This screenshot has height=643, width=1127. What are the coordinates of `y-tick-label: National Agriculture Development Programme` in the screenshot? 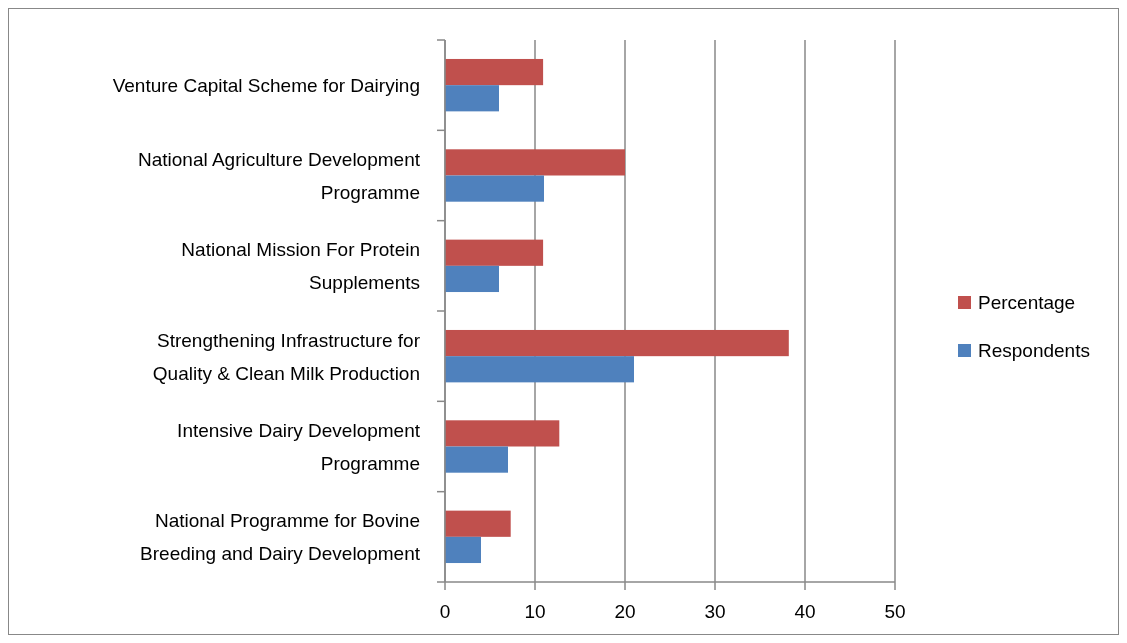 It's located at (279, 176).